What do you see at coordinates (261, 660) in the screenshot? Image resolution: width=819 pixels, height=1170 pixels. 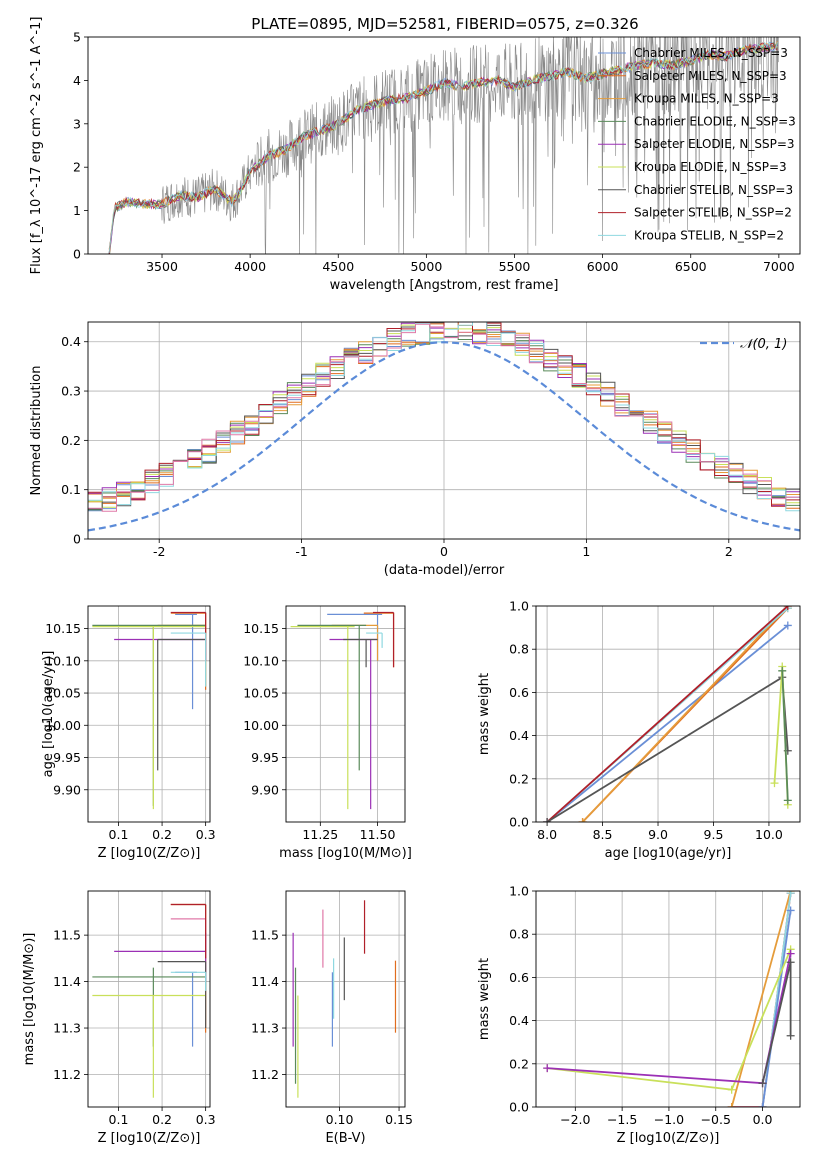 I see `y-tick-label: 10.10` at bounding box center [261, 660].